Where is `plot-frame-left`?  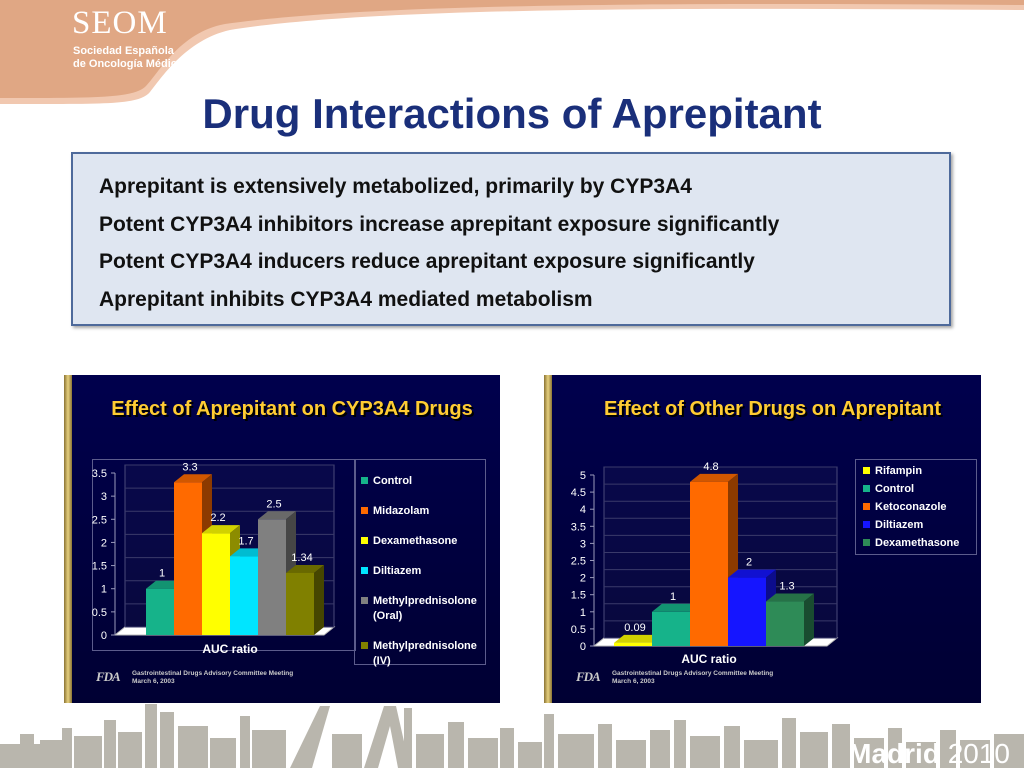 plot-frame-left is located at coordinates (224, 555).